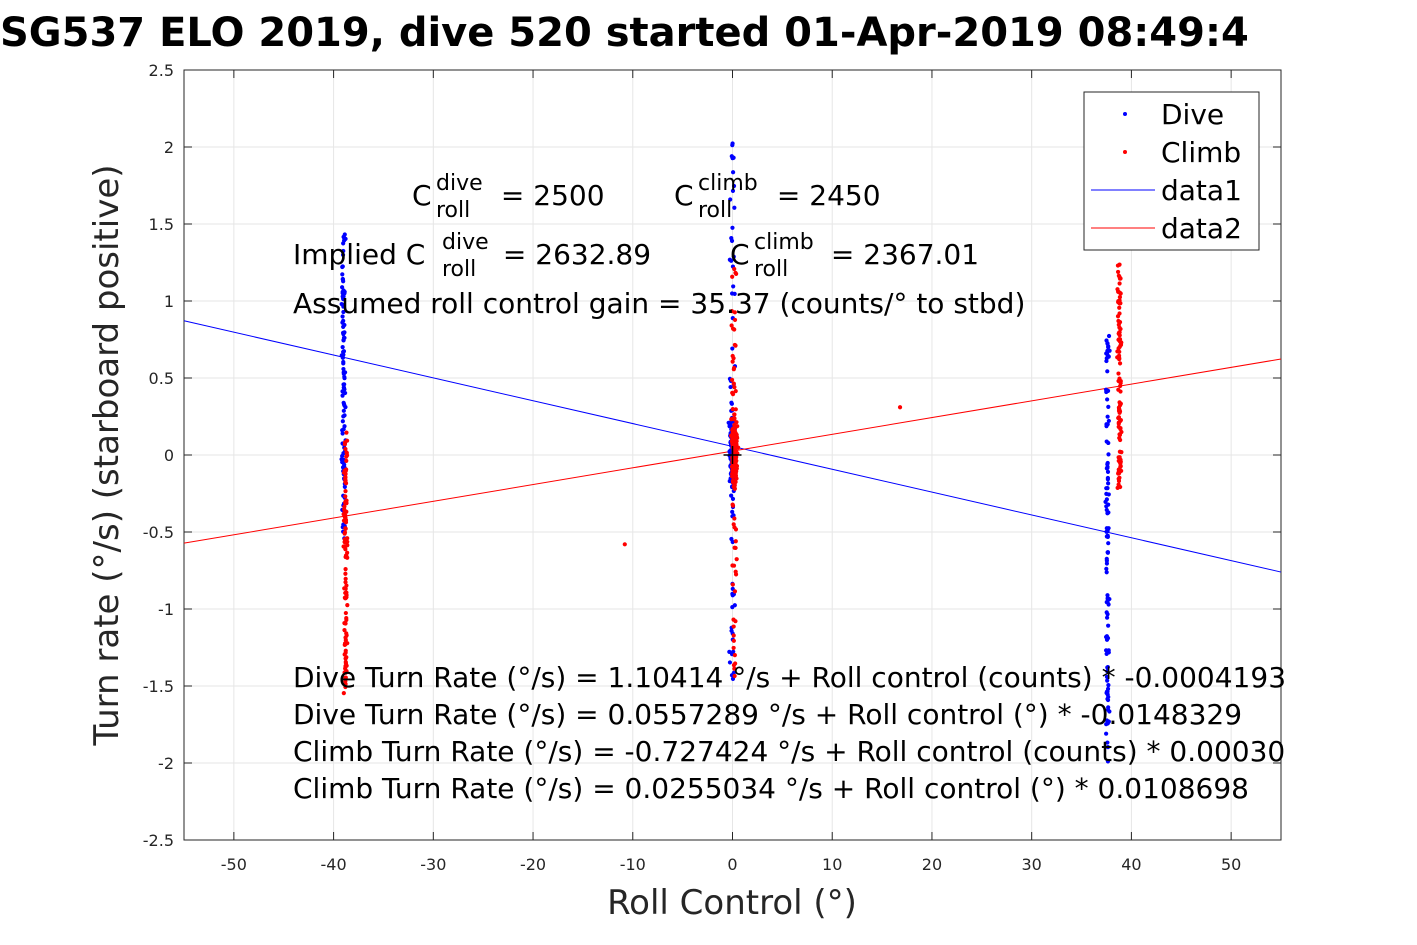  What do you see at coordinates (533, 864) in the screenshot?
I see `x-tick-label: -20` at bounding box center [533, 864].